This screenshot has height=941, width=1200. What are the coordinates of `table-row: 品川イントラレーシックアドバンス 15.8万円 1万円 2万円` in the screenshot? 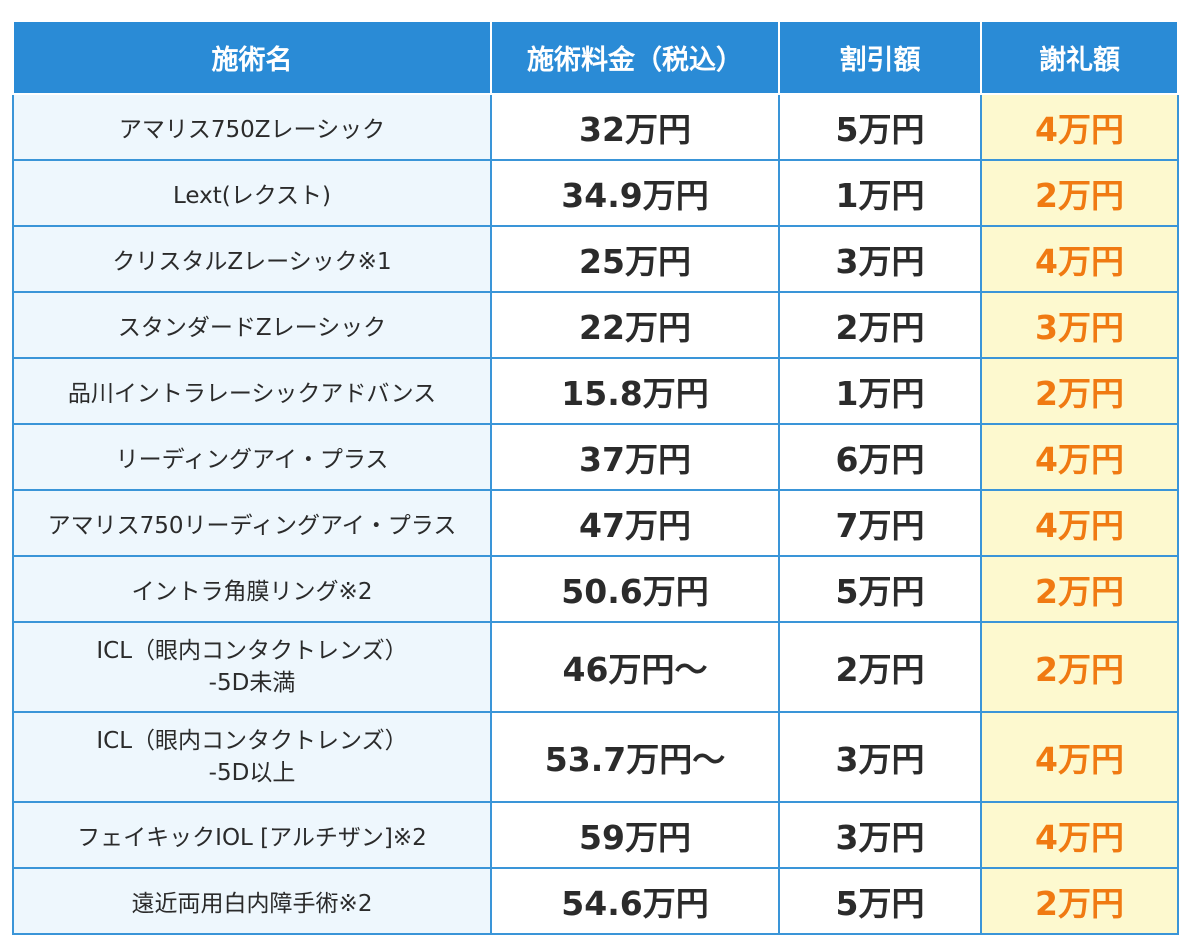 It's located at (595, 391).